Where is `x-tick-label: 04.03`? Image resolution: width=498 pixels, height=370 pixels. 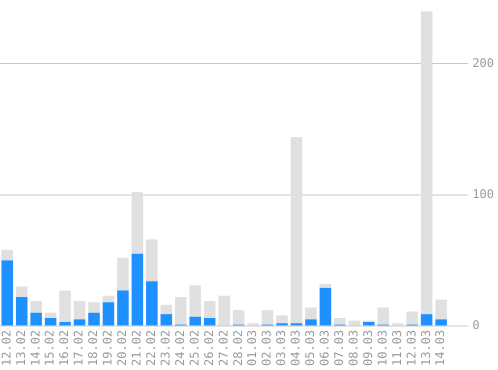
x-tick-label: 04.03 is located at coordinates (295, 348).